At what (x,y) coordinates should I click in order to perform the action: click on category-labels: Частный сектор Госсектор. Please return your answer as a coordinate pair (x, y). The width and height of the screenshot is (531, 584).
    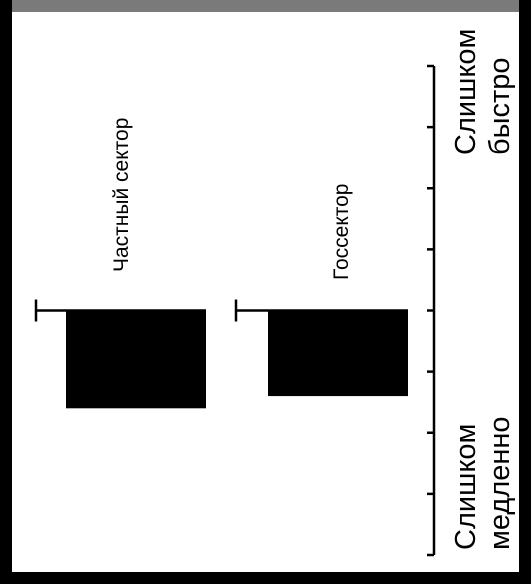
    Looking at the image, I should click on (231, 199).